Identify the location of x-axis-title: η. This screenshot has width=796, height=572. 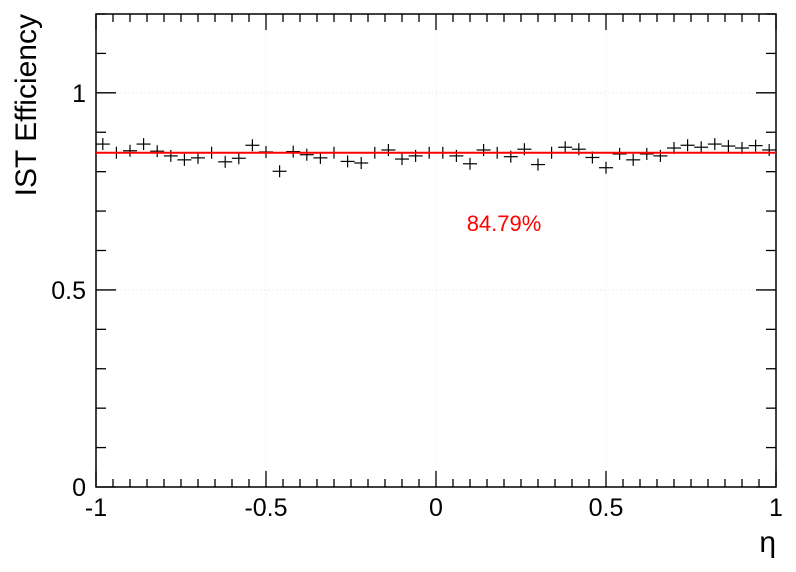
(767, 542).